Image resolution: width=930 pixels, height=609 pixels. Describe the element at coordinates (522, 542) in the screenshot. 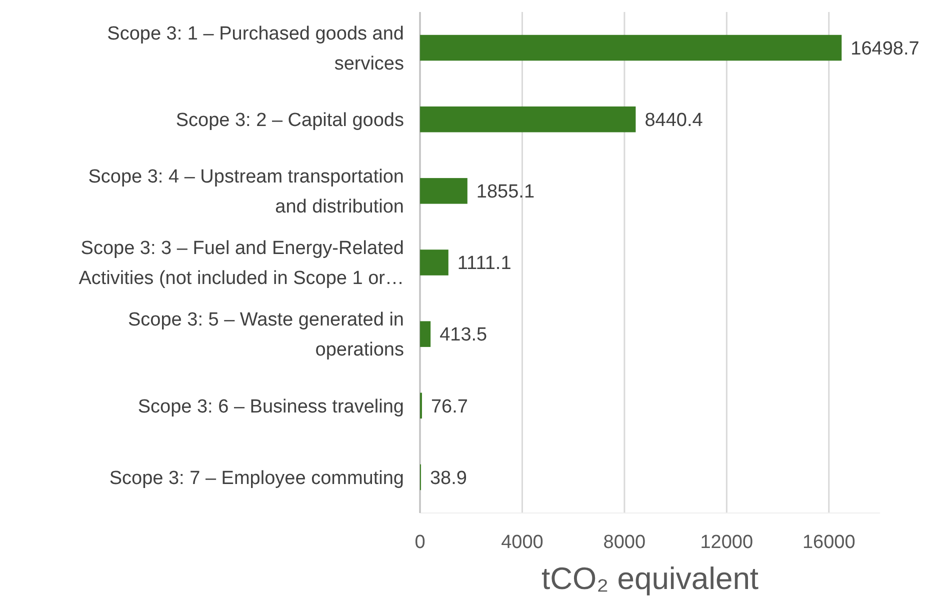

I see `x-tick-label: 4000` at that location.